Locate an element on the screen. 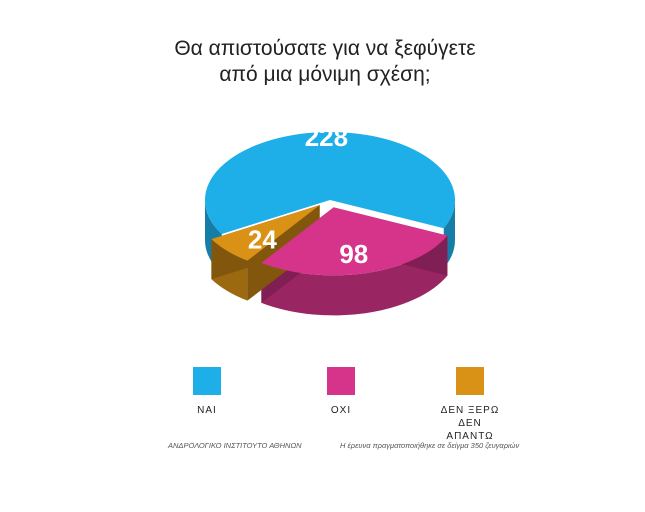  source: ΑΝΔΡΟΛΟΓΙΚΟ ΙΝΣΤΙΤΟΥΤΟ ΑΘΗΝΩΝ is located at coordinates (235, 445).